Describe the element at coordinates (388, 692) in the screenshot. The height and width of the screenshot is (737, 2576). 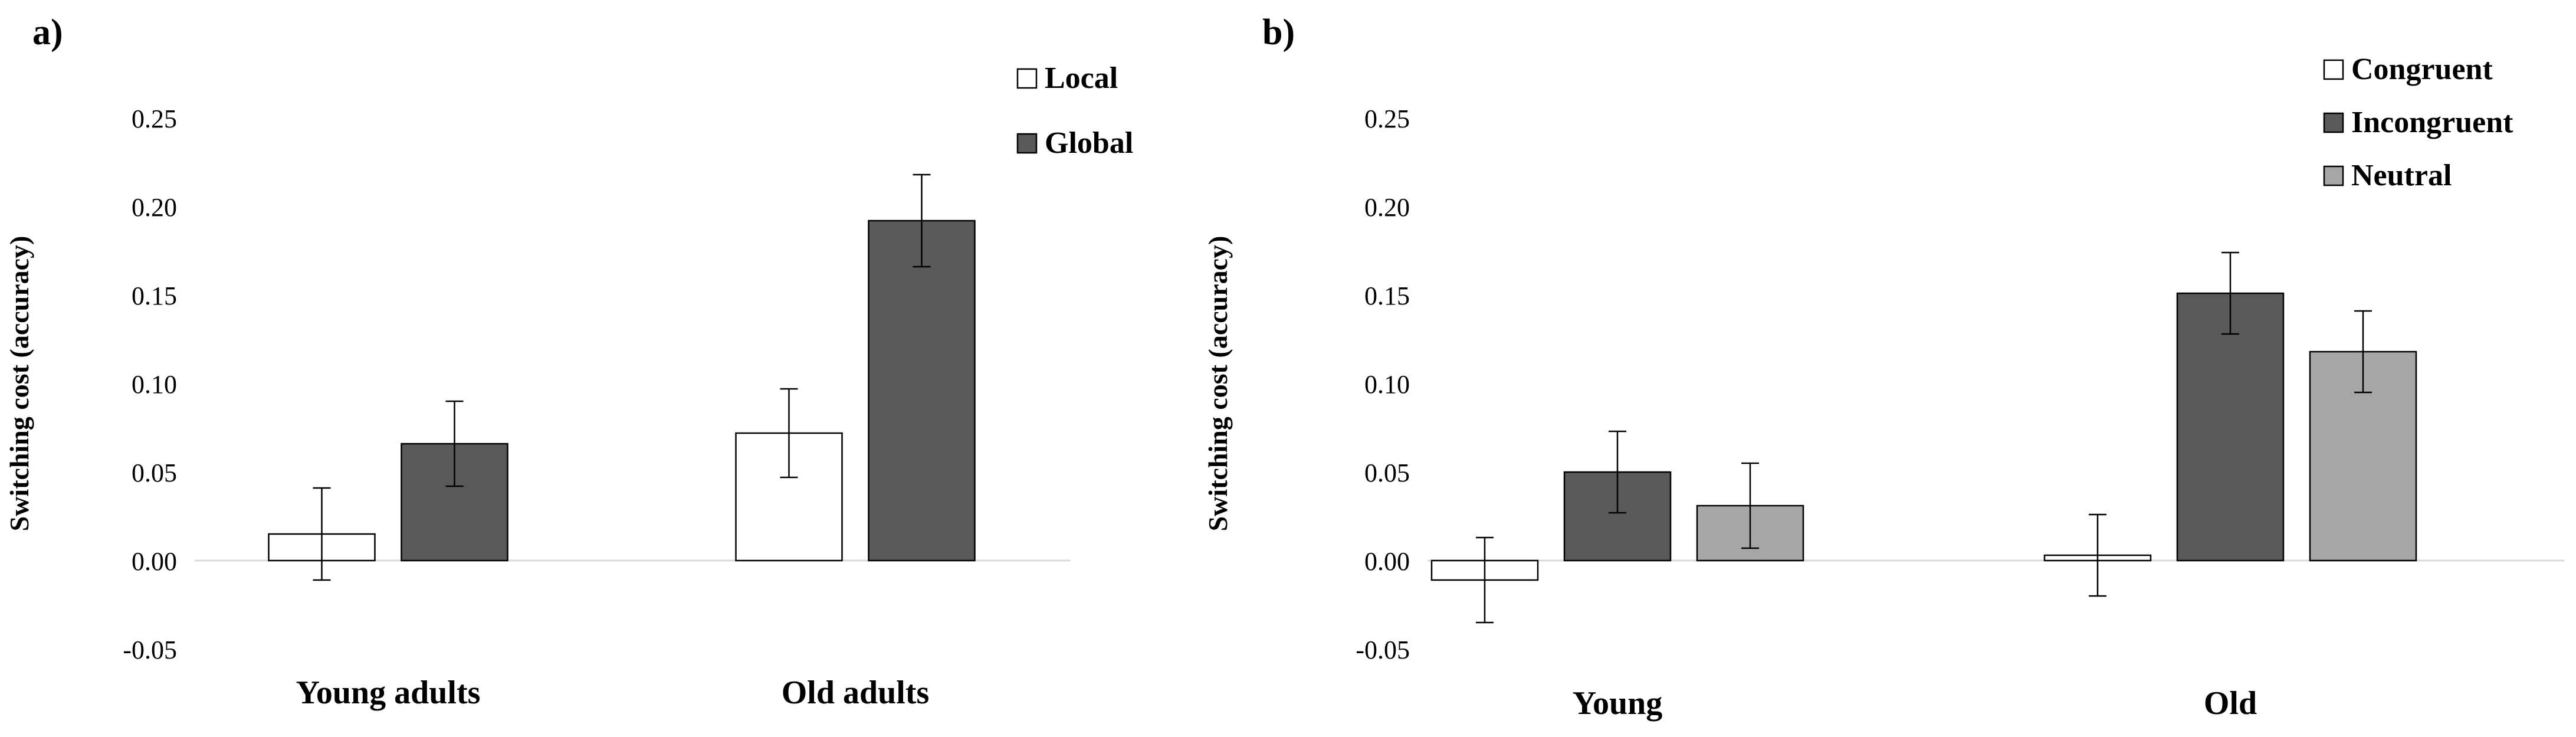
I see `x-category-label: Young adults` at that location.